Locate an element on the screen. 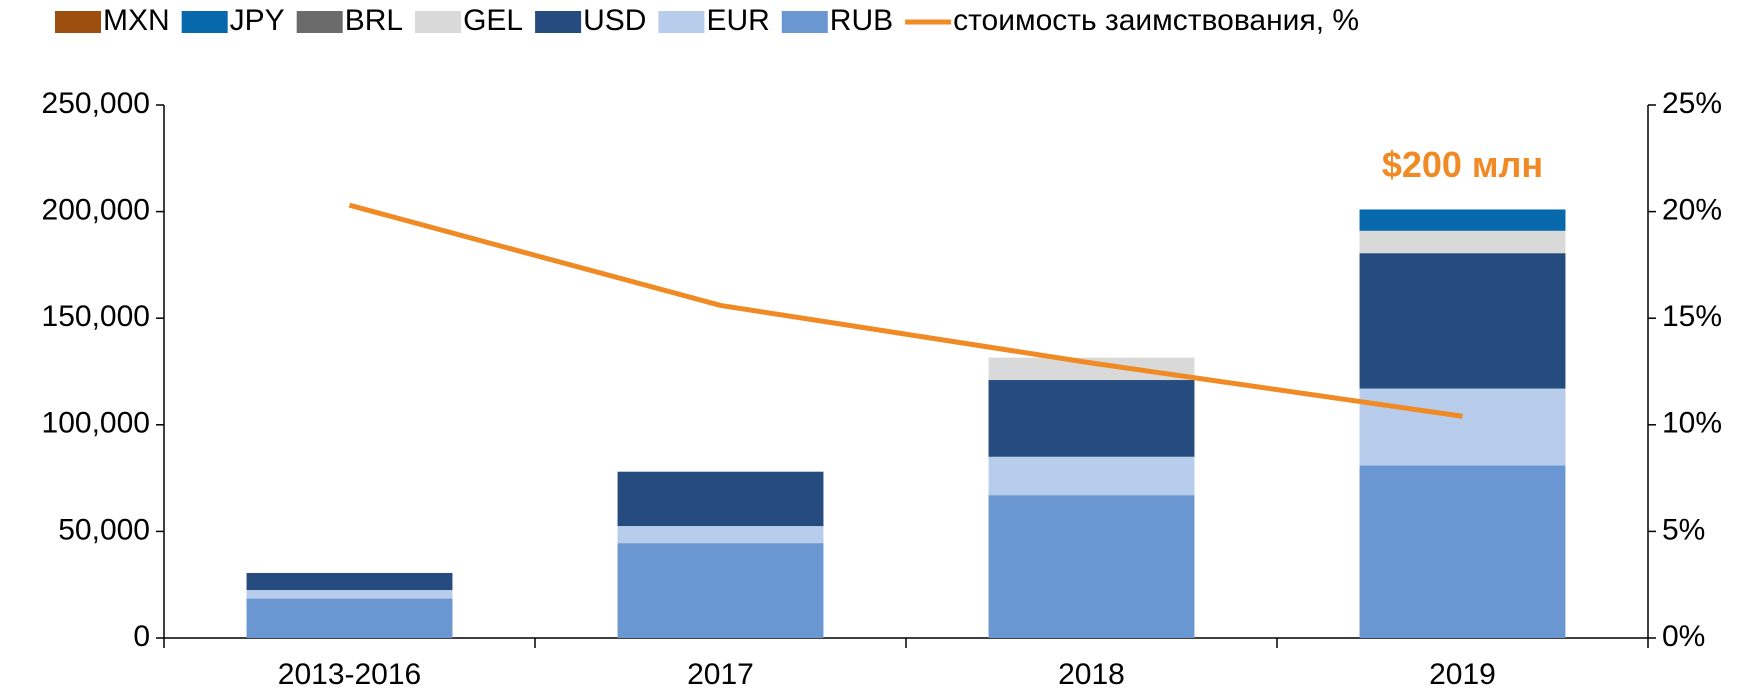 This screenshot has width=1750, height=696. legend-label: BRL is located at coordinates (374, 20).